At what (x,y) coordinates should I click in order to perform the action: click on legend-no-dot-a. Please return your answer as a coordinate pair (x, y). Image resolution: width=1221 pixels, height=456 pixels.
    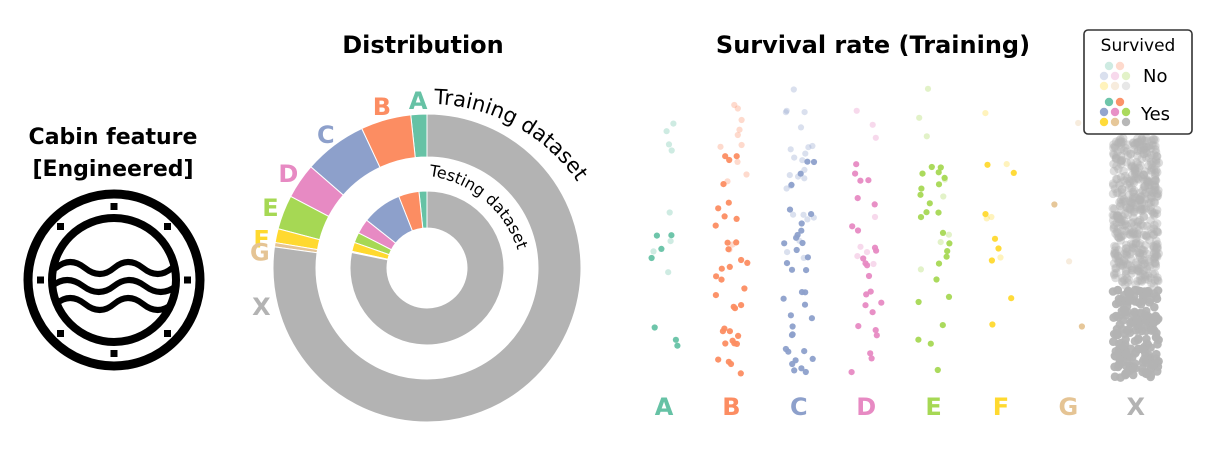
    Looking at the image, I should click on (1109, 66).